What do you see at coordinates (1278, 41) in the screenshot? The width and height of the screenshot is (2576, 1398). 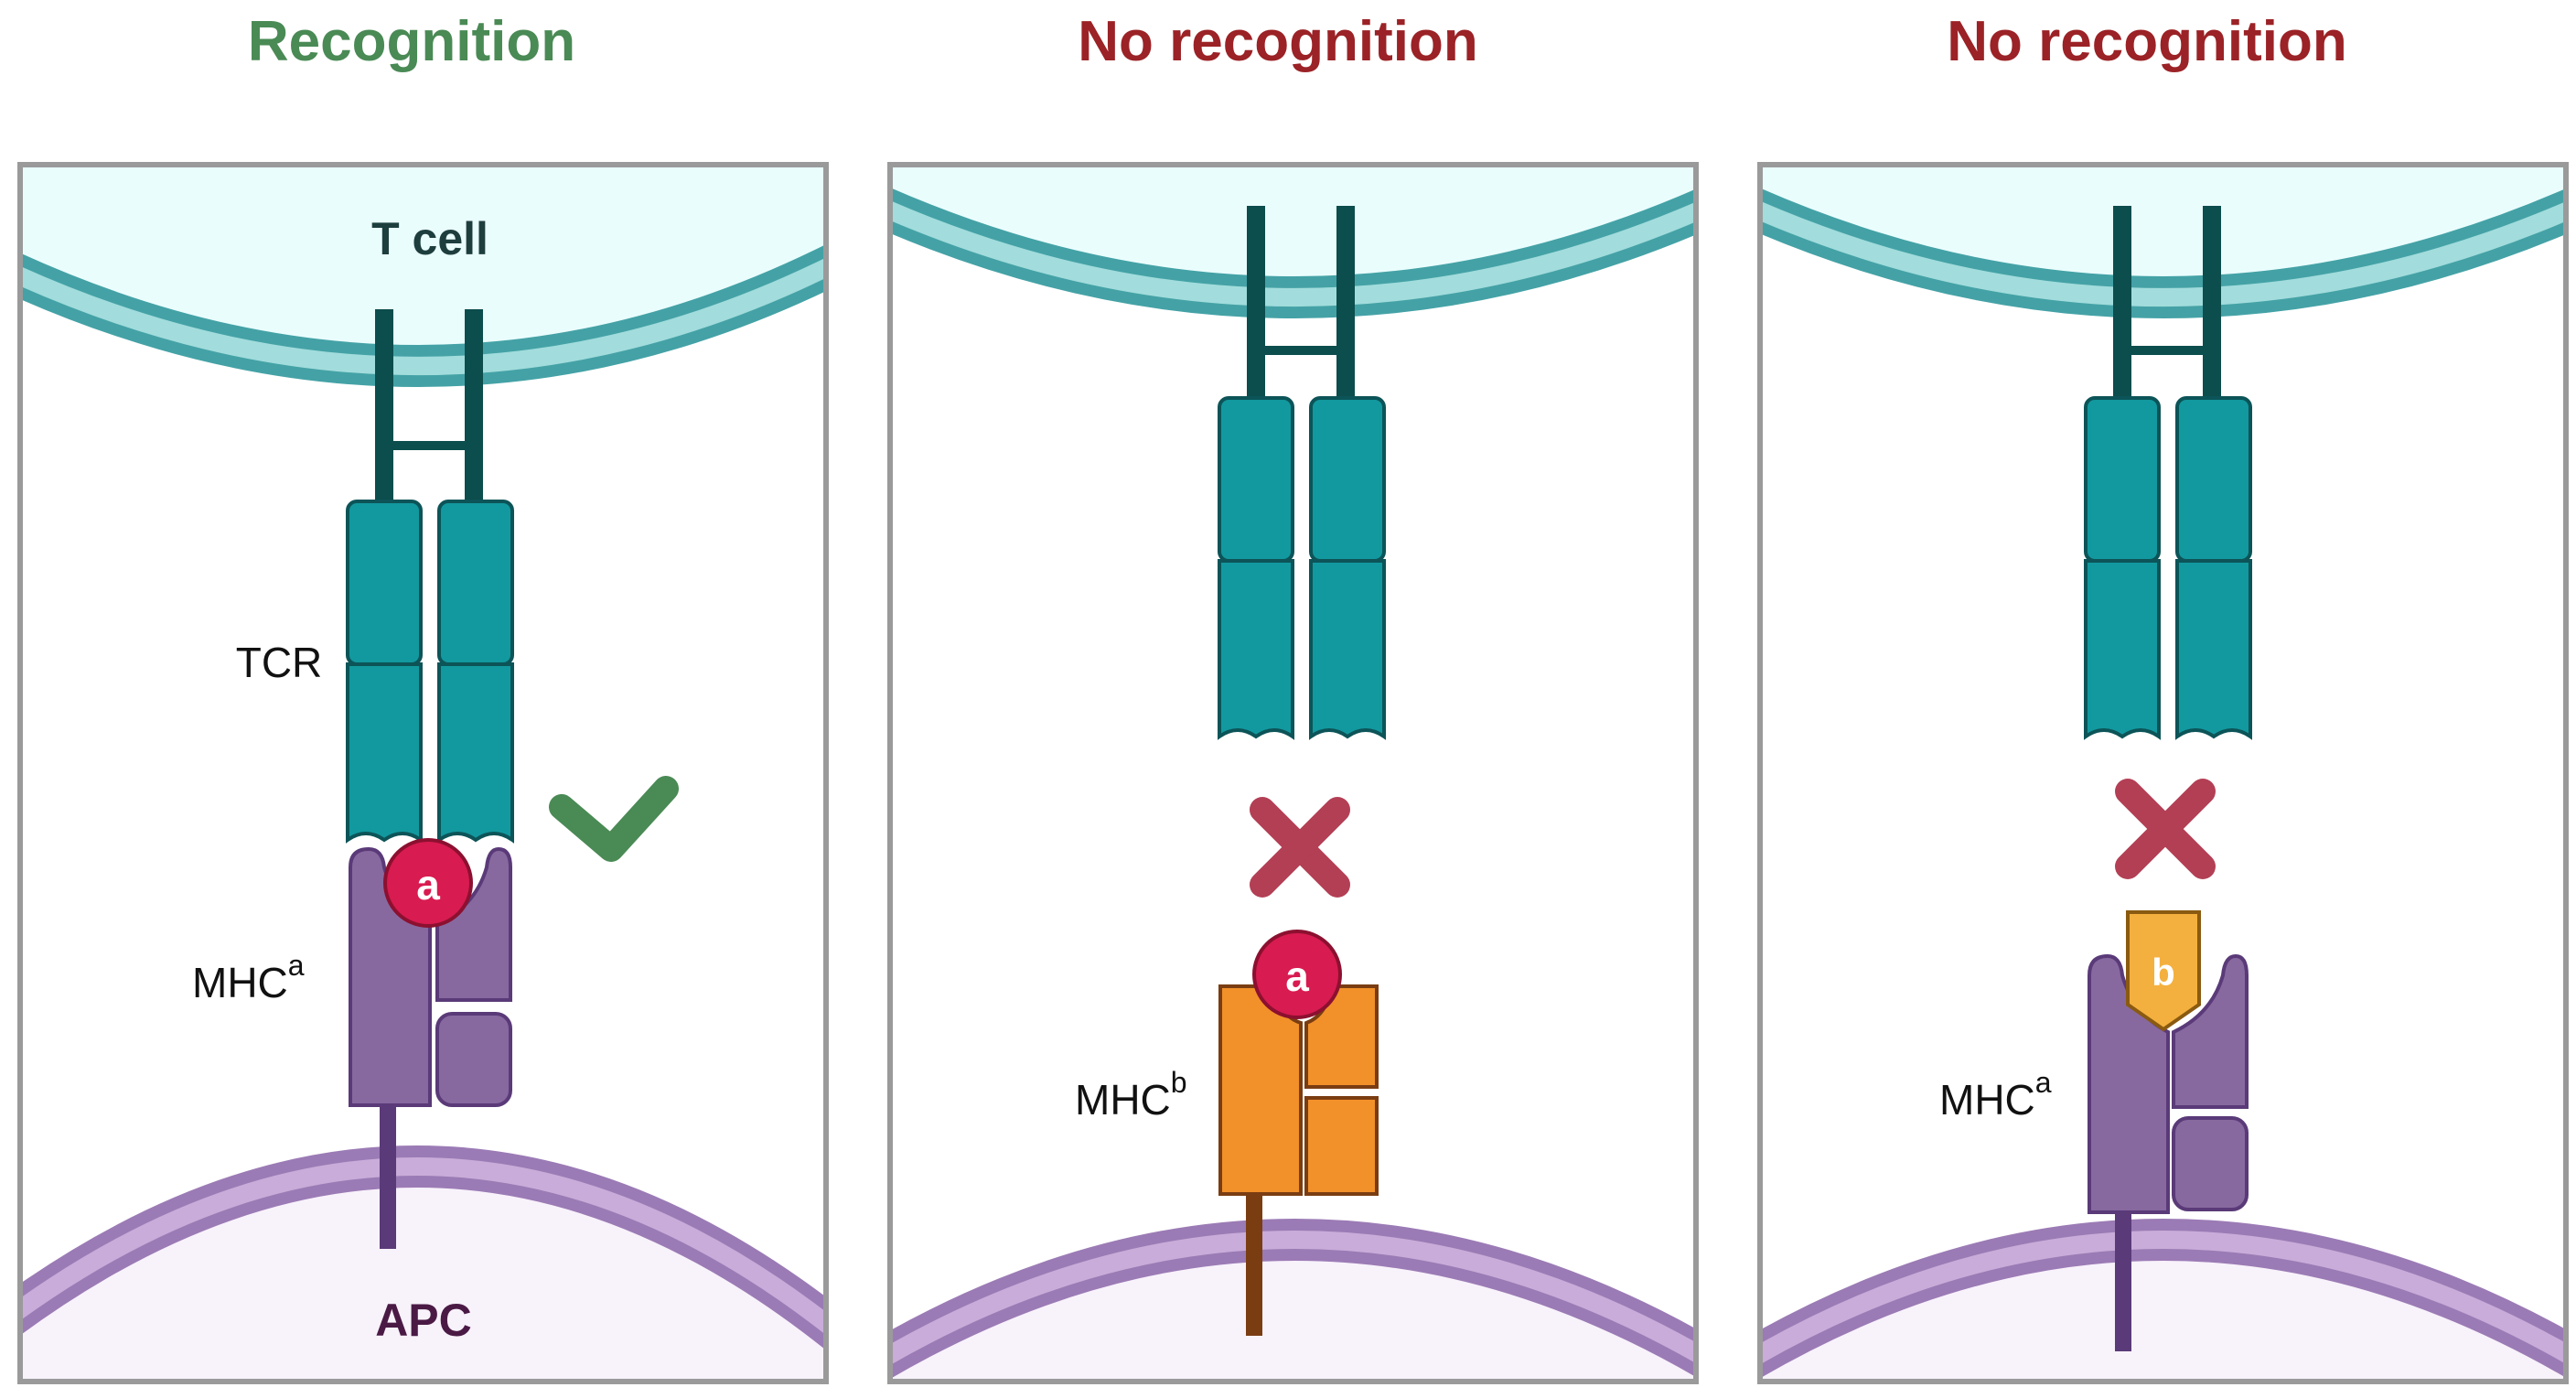 I see `panel-2-heading: No recognition` at bounding box center [1278, 41].